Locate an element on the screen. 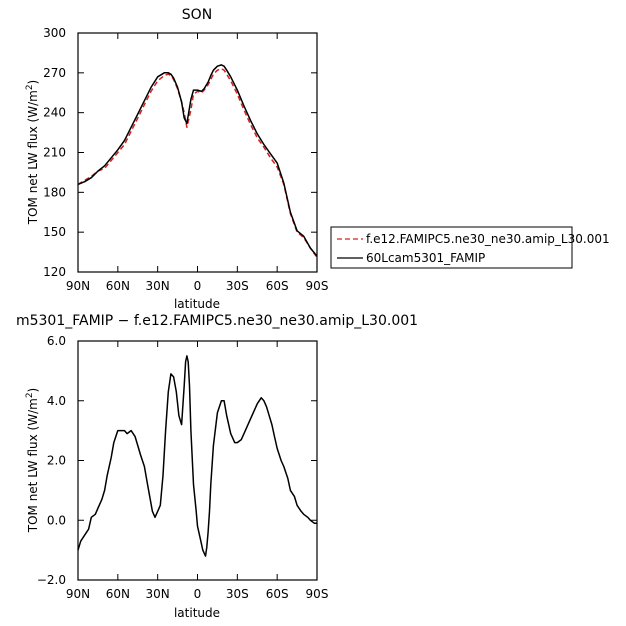 The width and height of the screenshot is (626, 626). top-x-tick-label: 60N is located at coordinates (118, 286).